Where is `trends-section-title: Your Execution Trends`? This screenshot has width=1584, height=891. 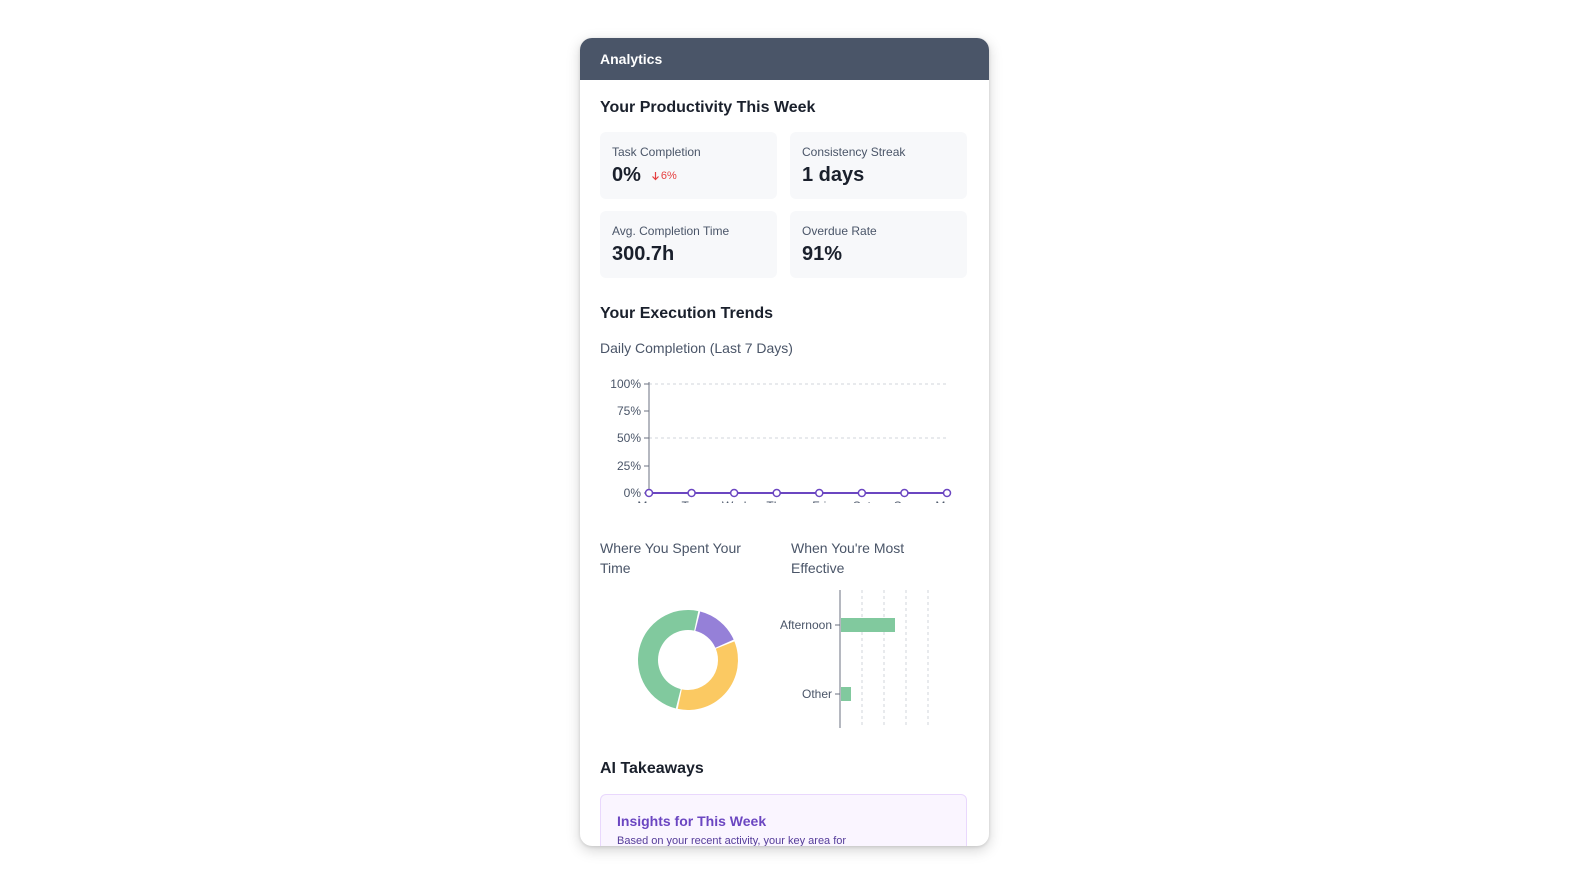
trends-section-title: Your Execution Trends is located at coordinates (687, 313).